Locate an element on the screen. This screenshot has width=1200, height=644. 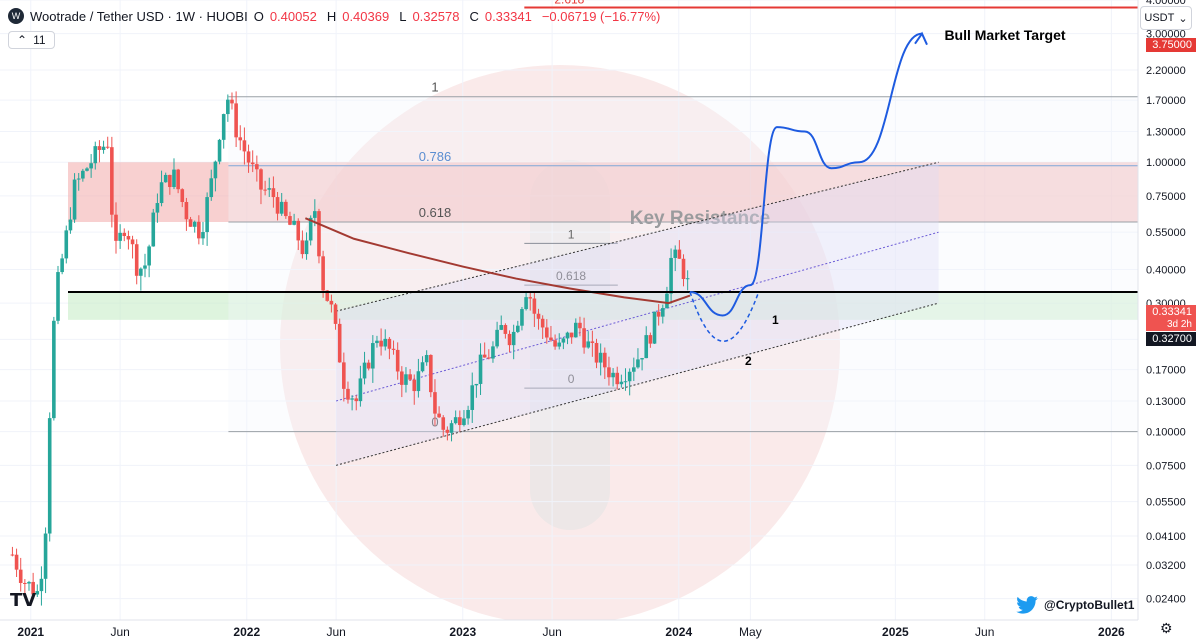
x-tick-label: Jun is located at coordinates (551, 632).